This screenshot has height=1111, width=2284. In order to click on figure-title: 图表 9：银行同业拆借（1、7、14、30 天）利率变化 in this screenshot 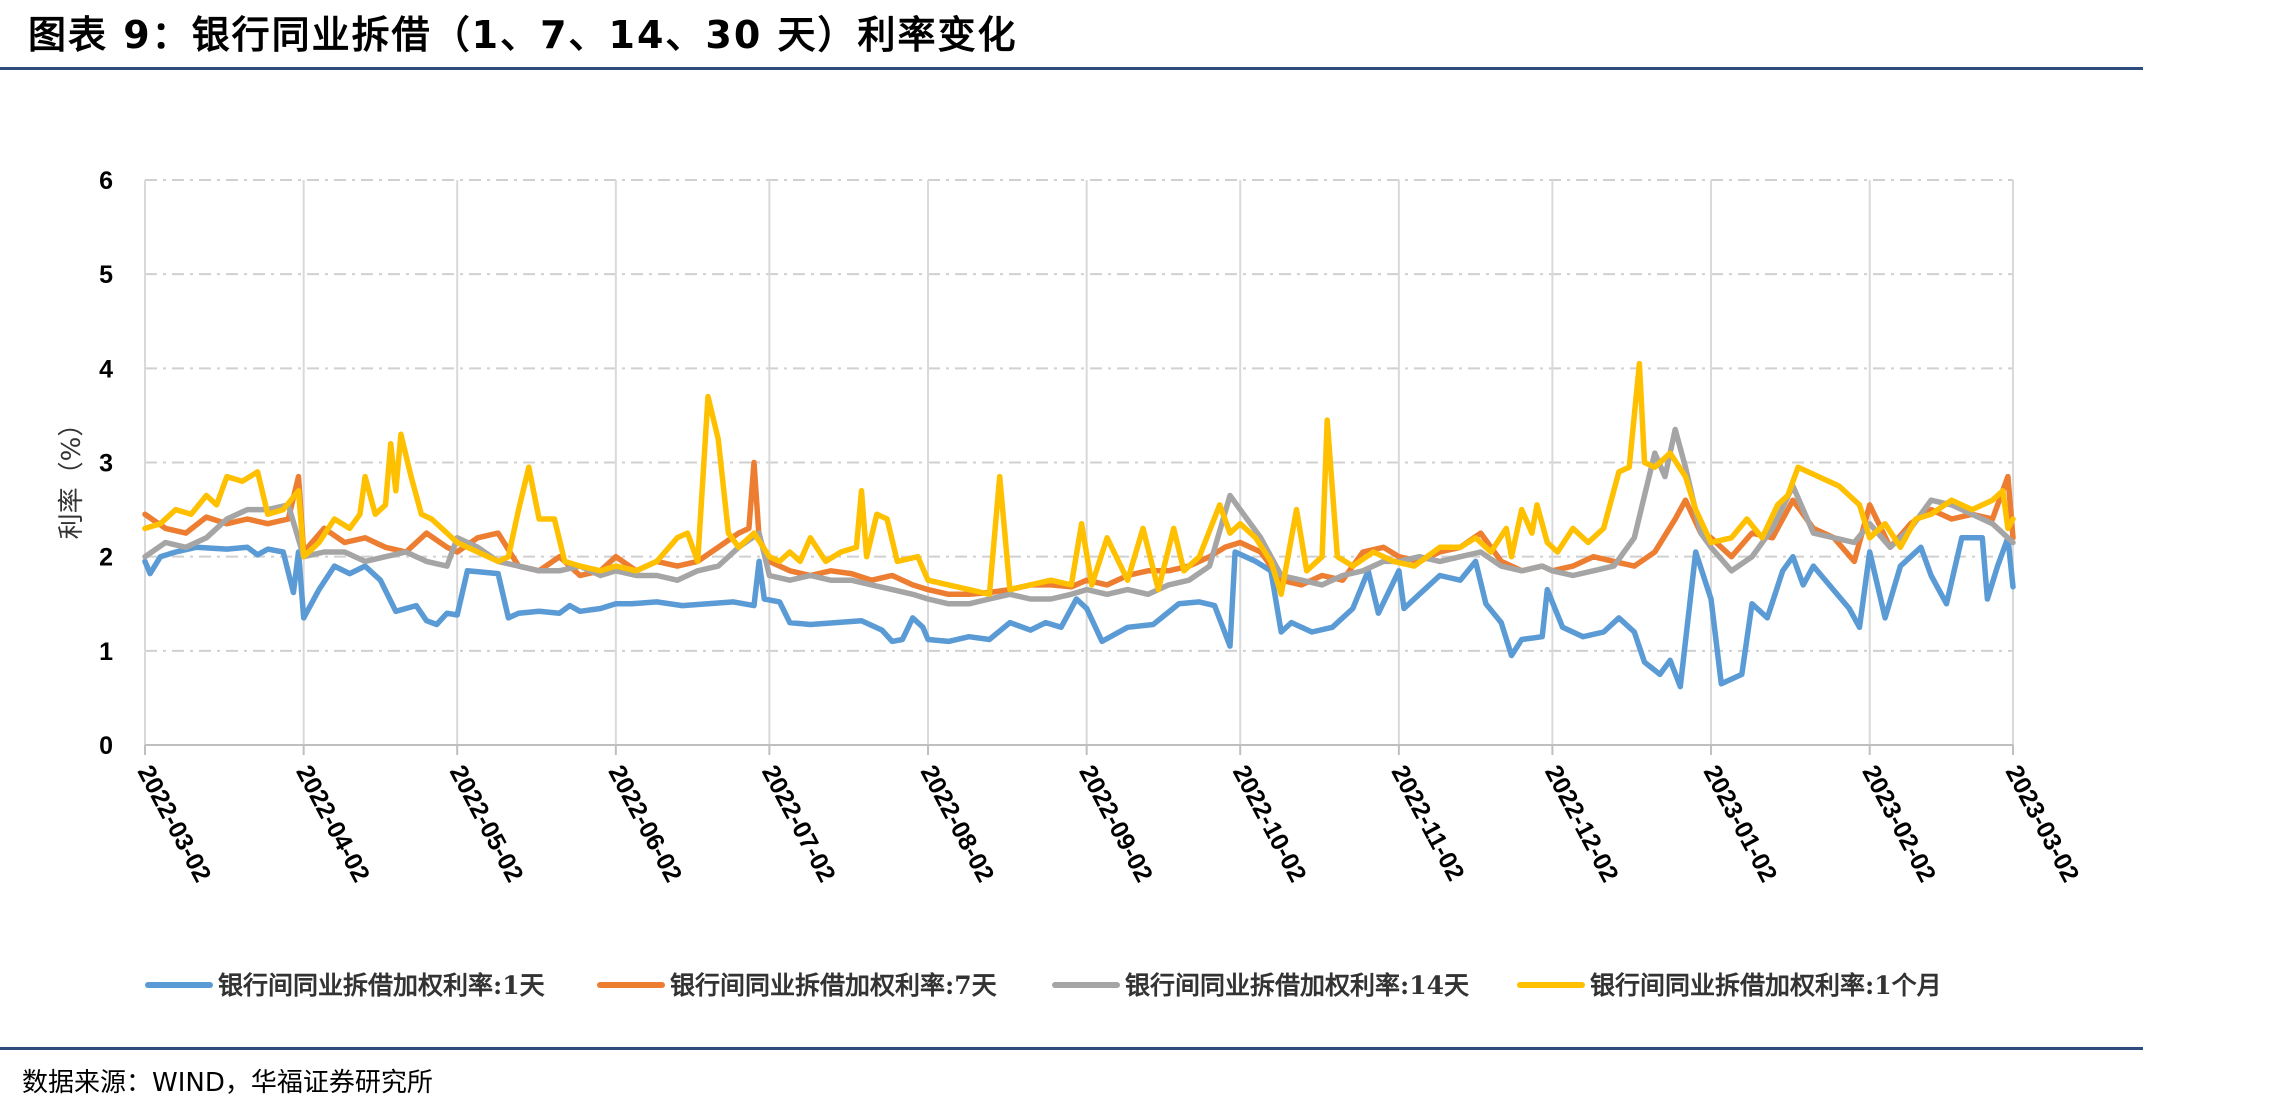, I will do `click(523, 35)`.